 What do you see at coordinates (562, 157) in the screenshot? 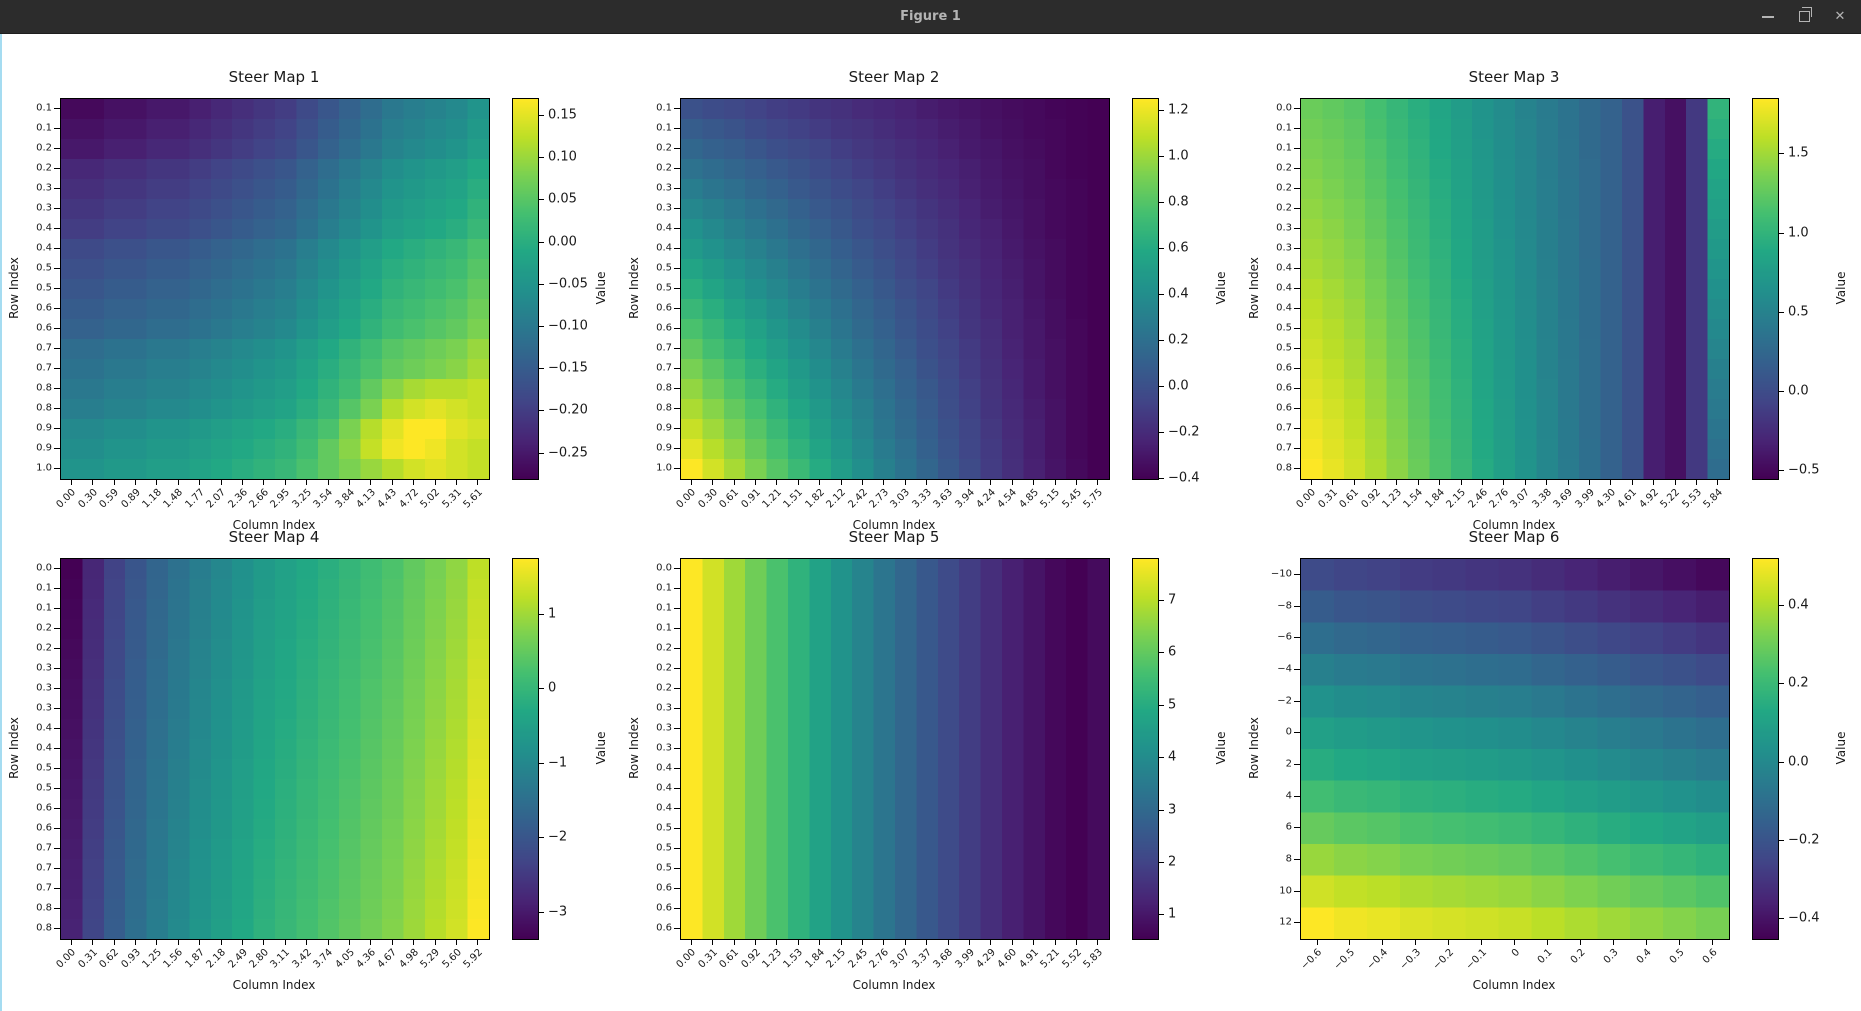
I see `colorbar-tick-label: 0.10` at bounding box center [562, 157].